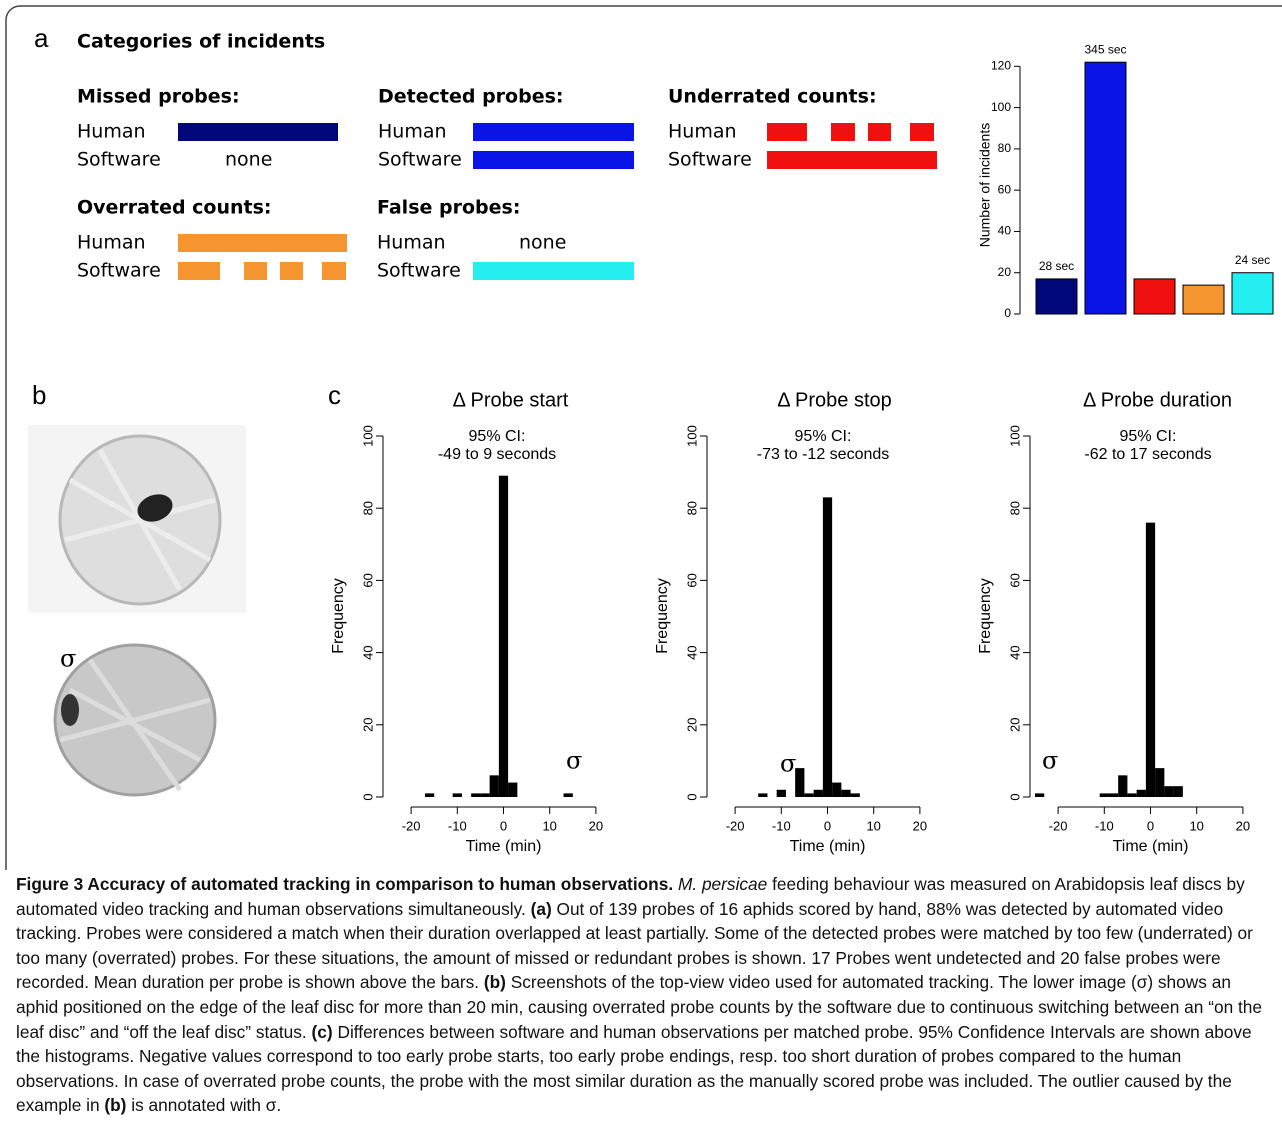 The image size is (1282, 1136). I want to click on category-title: Missed probes:, so click(158, 97).